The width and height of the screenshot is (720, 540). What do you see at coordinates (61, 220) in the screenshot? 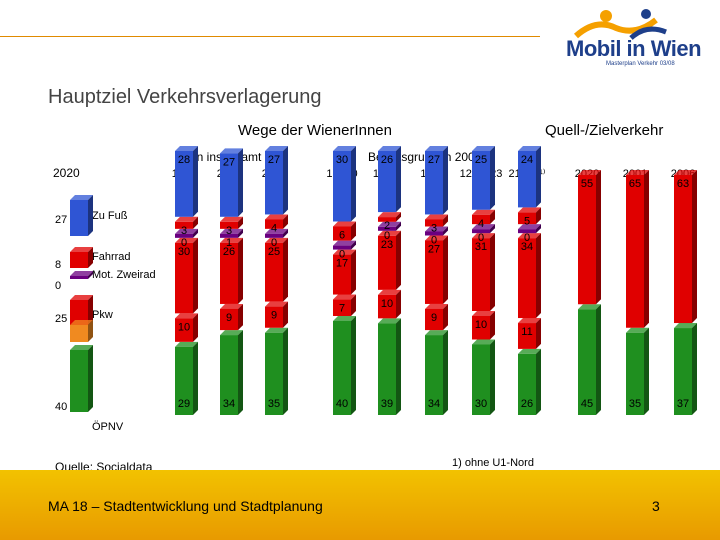
I see `legend-value-walk: 27` at bounding box center [61, 220].